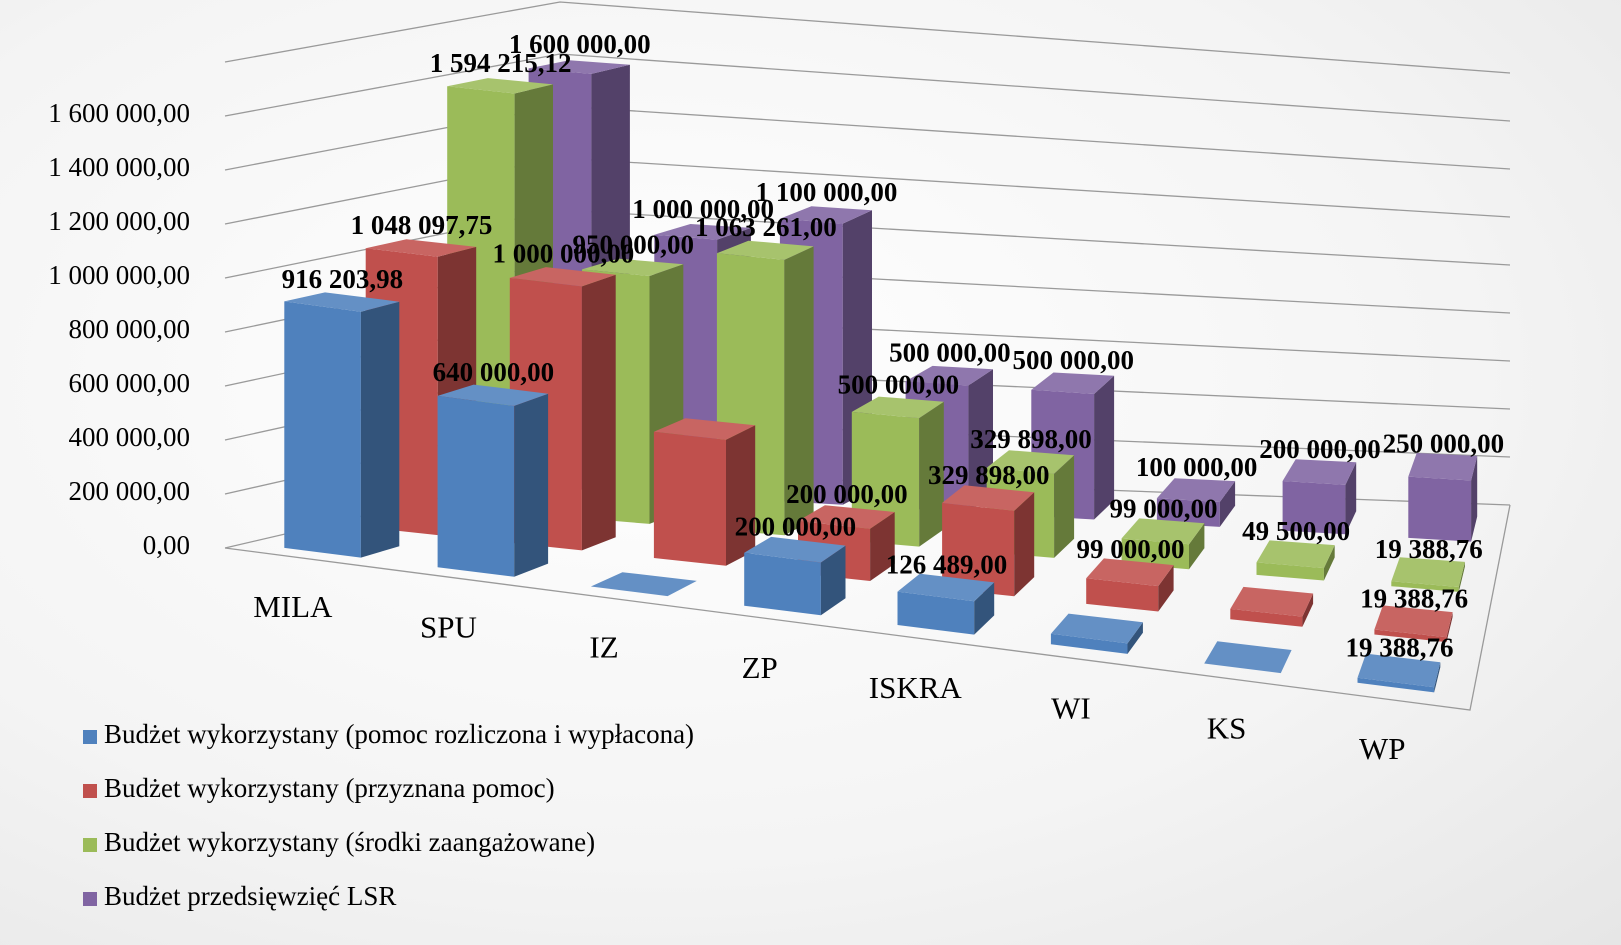  Describe the element at coordinates (166, 545) in the screenshot. I see `y-tick-label: 0,00` at that location.